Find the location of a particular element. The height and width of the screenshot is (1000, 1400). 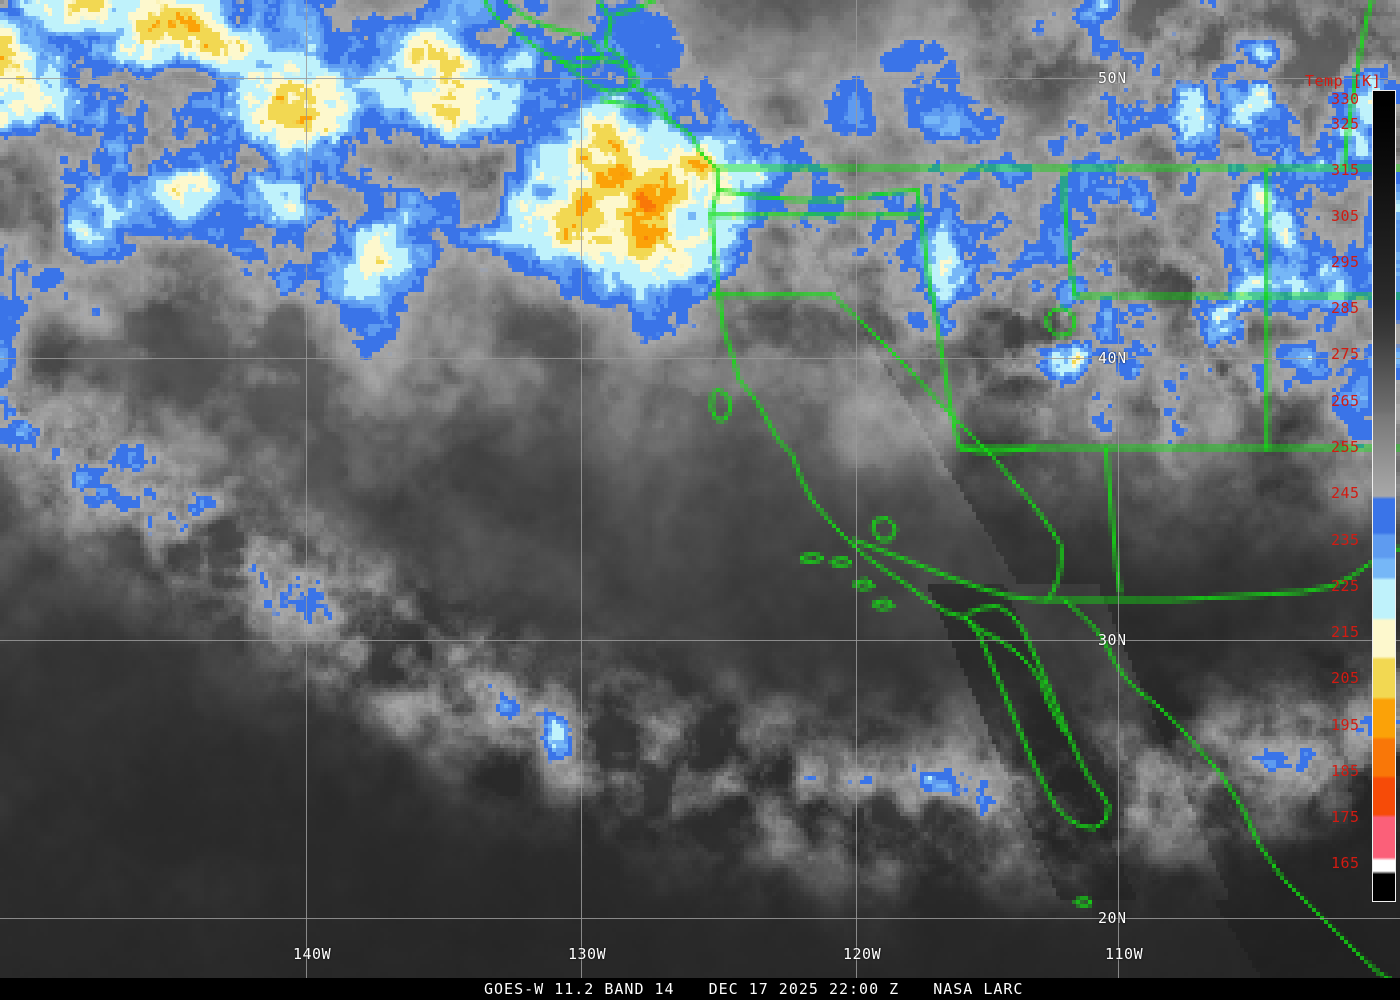

gridline-lon-110w is located at coordinates (1118, 489).